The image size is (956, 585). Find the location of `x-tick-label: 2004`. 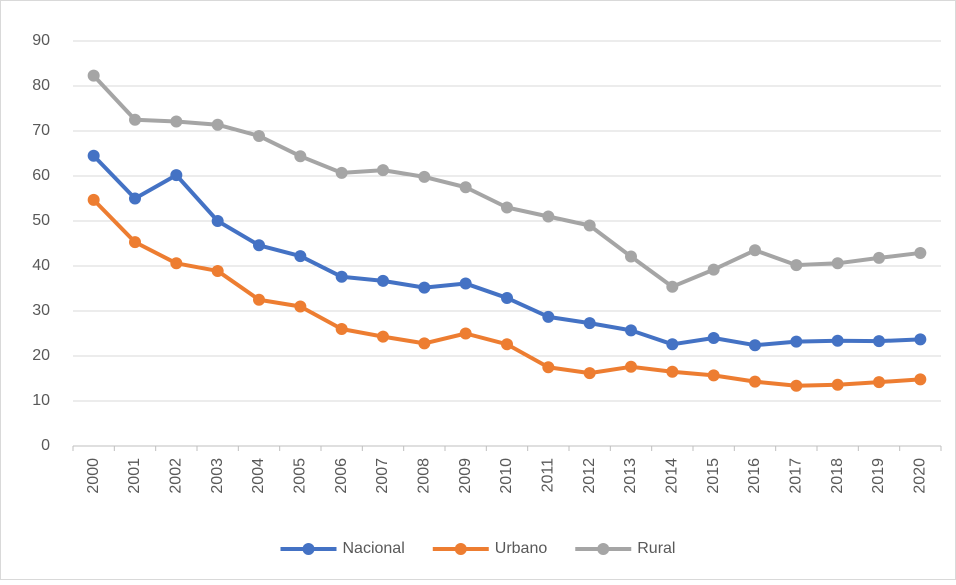

x-tick-label: 2004 is located at coordinates (258, 476).